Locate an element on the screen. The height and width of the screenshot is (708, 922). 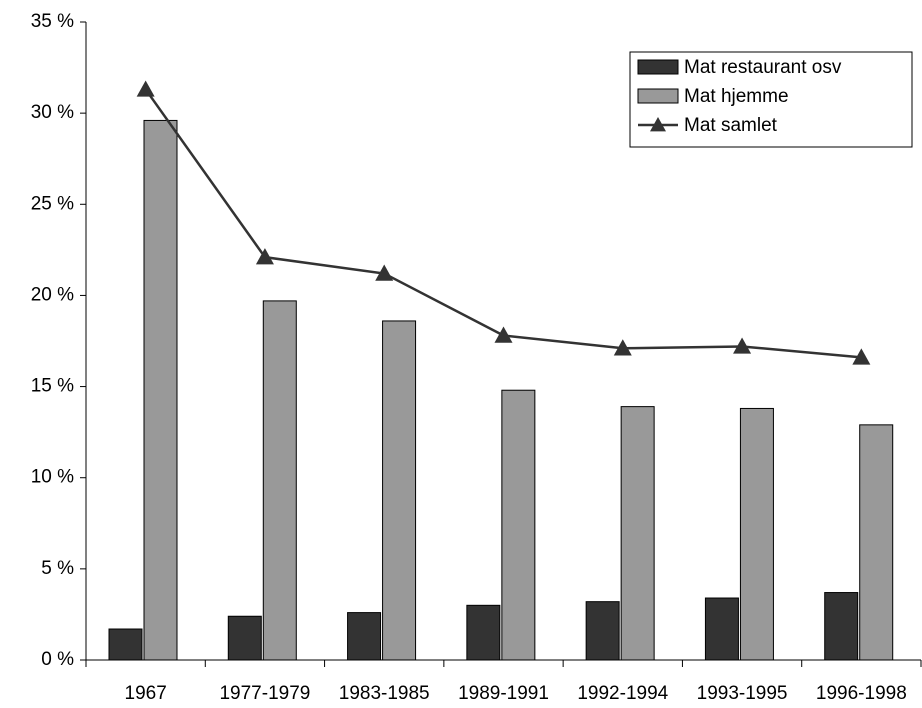
legend-marker is located at coordinates (658, 124).